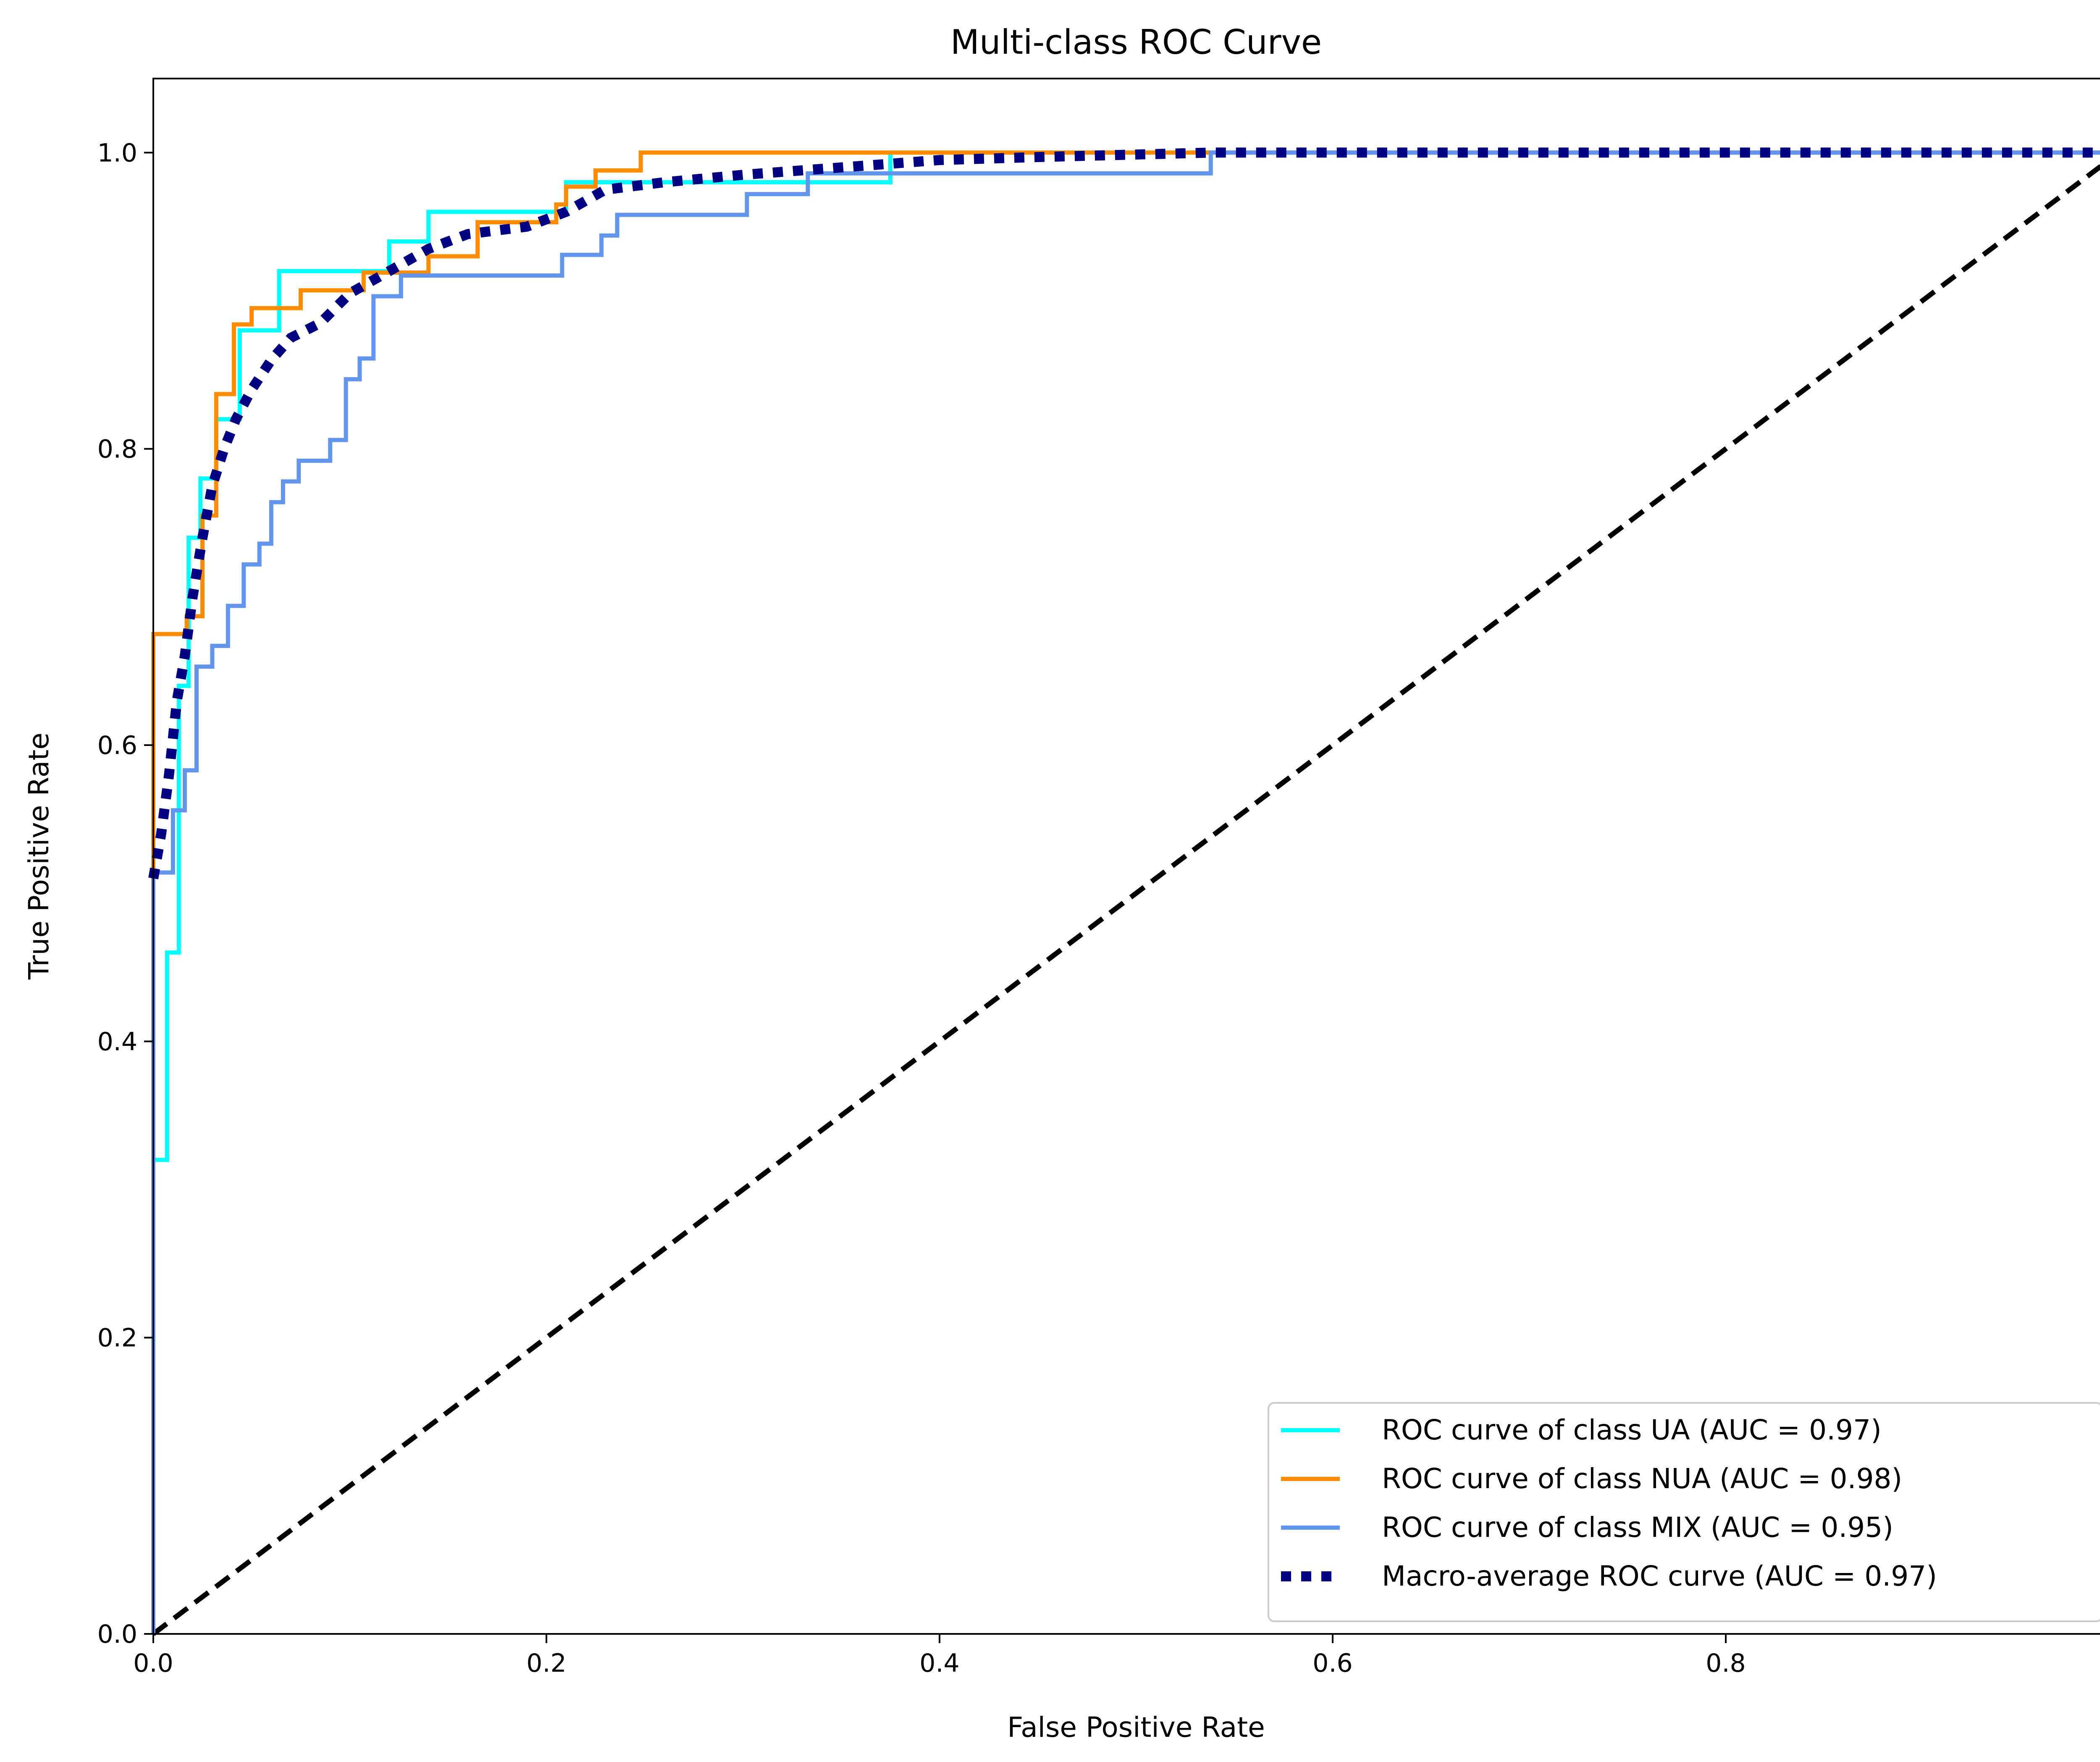  What do you see at coordinates (1659, 1576) in the screenshot?
I see `legend-label: Macro-average ROC curve (AUC = 0.97)` at bounding box center [1659, 1576].